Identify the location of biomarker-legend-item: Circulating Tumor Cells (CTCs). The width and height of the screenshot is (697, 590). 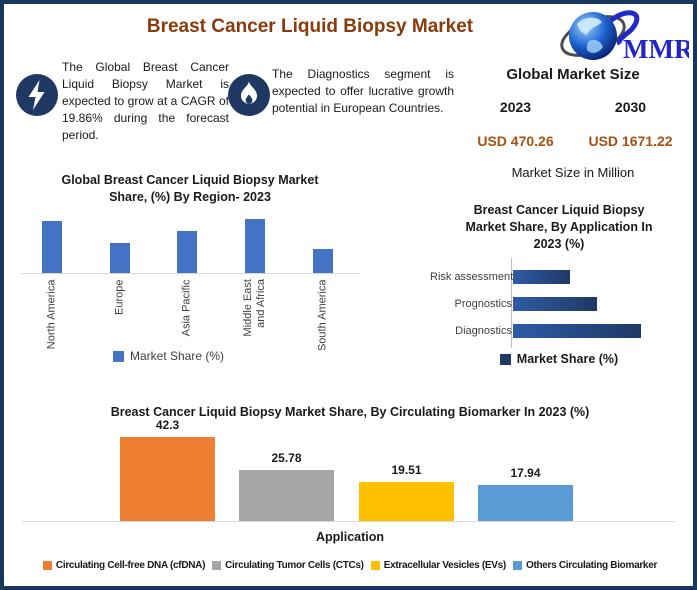
(288, 565).